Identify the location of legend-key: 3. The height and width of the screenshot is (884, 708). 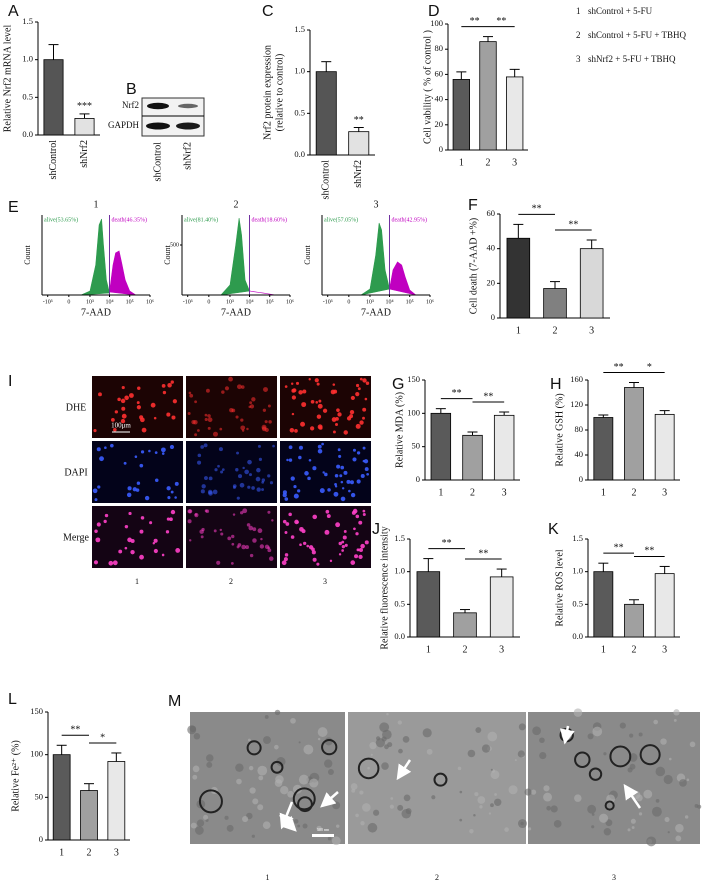
(578, 59).